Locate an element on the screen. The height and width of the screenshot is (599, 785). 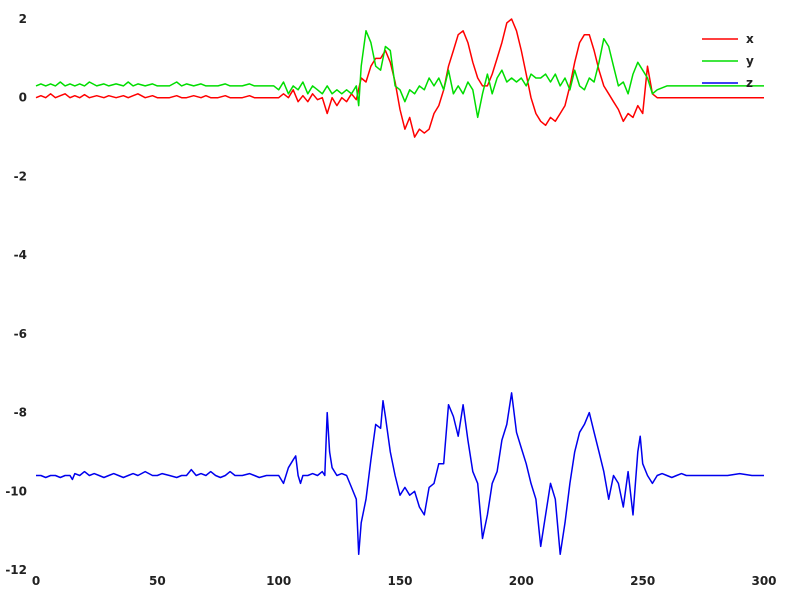
legend: xyz is located at coordinates (728, 61).